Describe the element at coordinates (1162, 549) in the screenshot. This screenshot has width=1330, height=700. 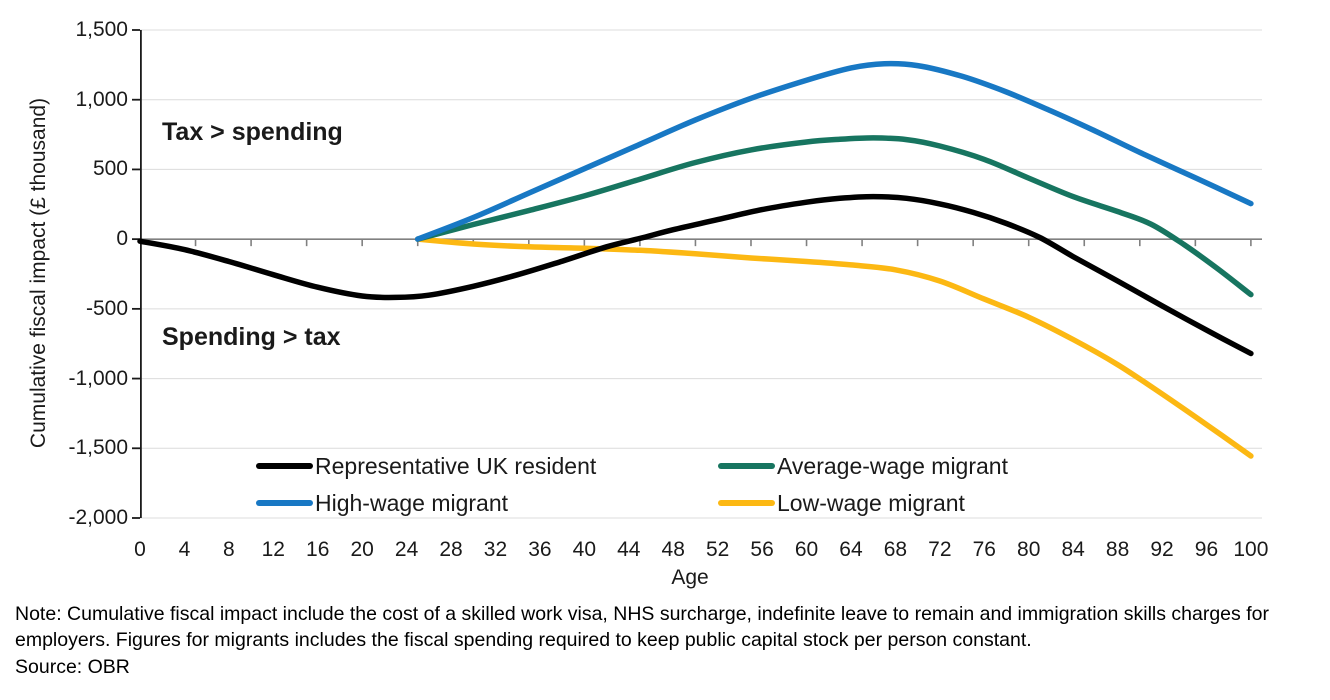
I see `x-tick-label: 92` at that location.